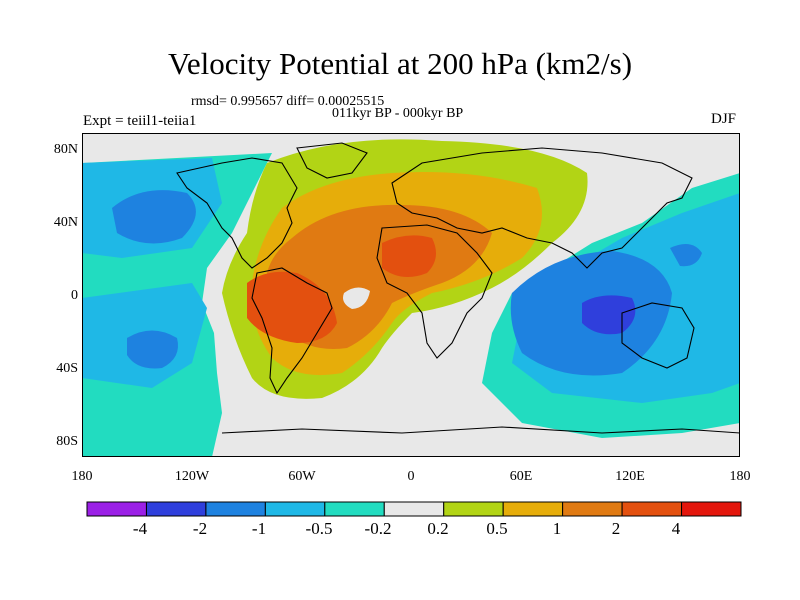  Describe the element at coordinates (288, 101) in the screenshot. I see `rmsd-subtitle: rmsd= 0.995657 diff= 0.00025515` at that location.